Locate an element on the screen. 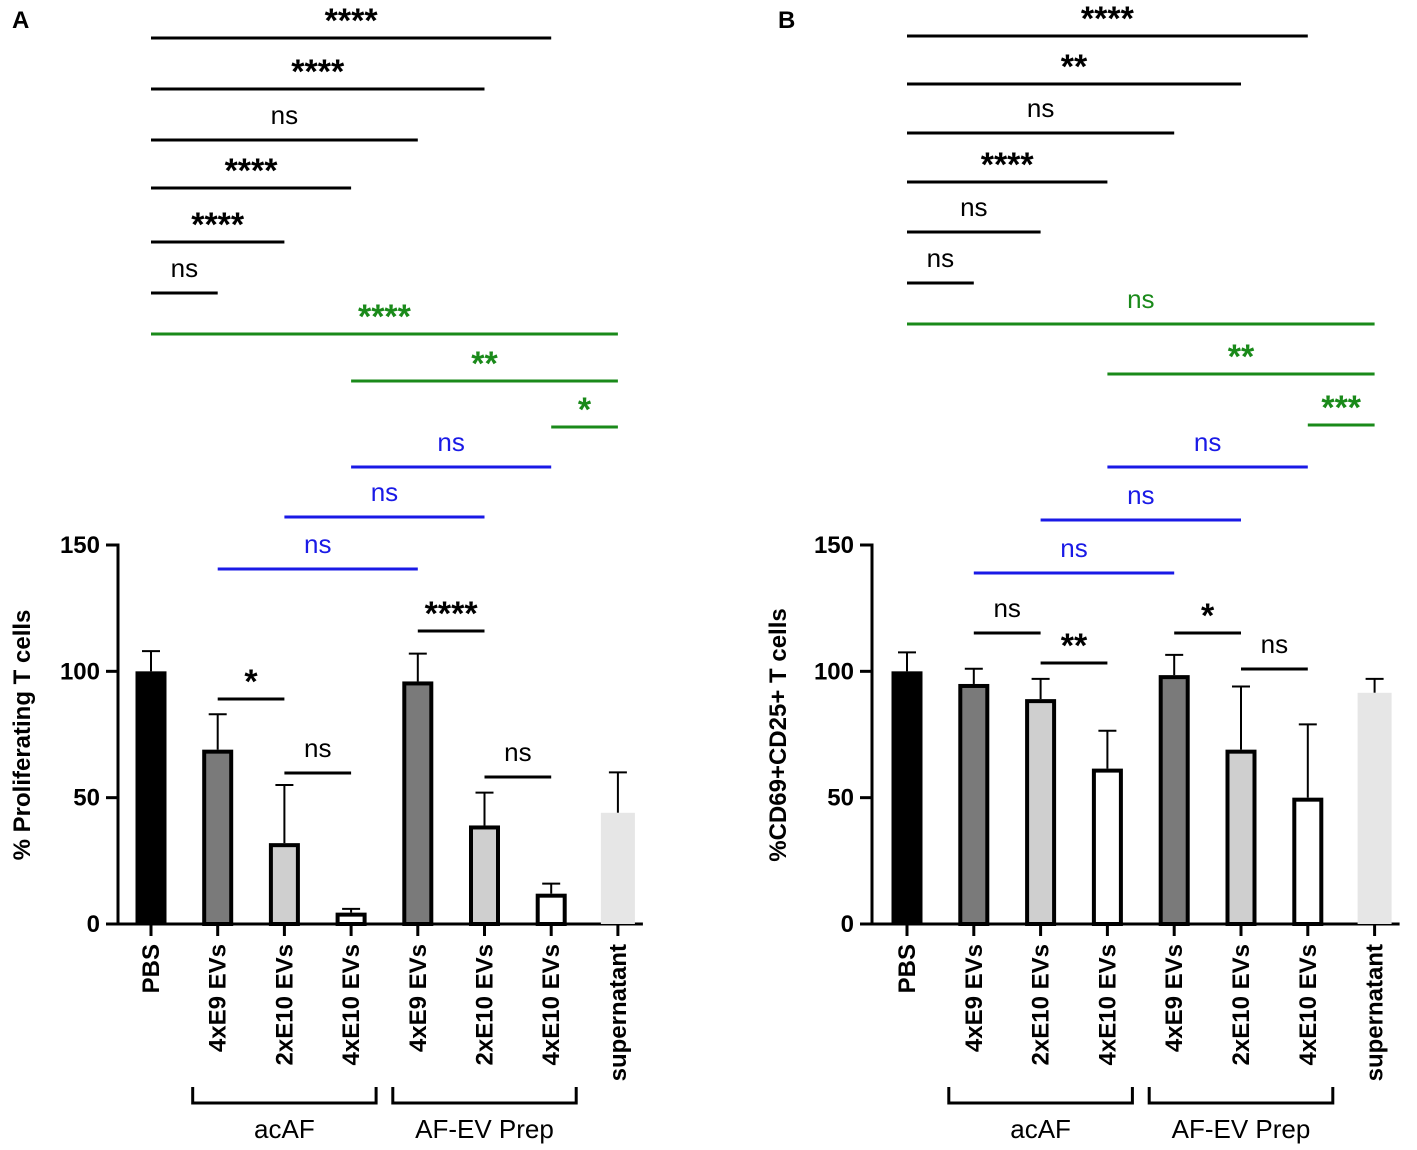 The width and height of the screenshot is (1417, 1150). panel-b-significance-label: * is located at coordinates (1208, 616).